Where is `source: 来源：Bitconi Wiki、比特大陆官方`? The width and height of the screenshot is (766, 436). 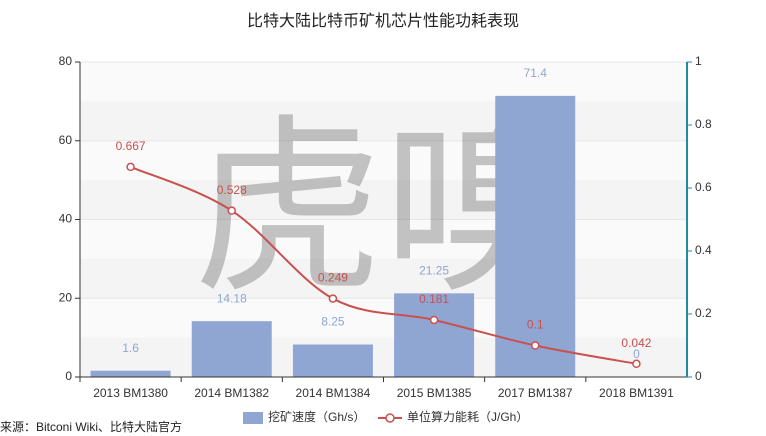 source: 来源：Bitconi Wiki、比特大陆官方 is located at coordinates (91, 426).